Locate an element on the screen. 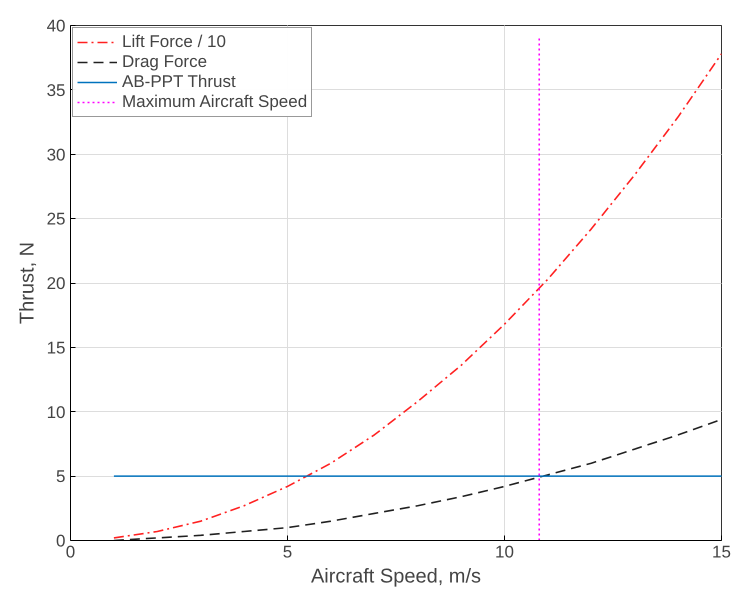  y-tick-label: 10 is located at coordinates (56, 412).